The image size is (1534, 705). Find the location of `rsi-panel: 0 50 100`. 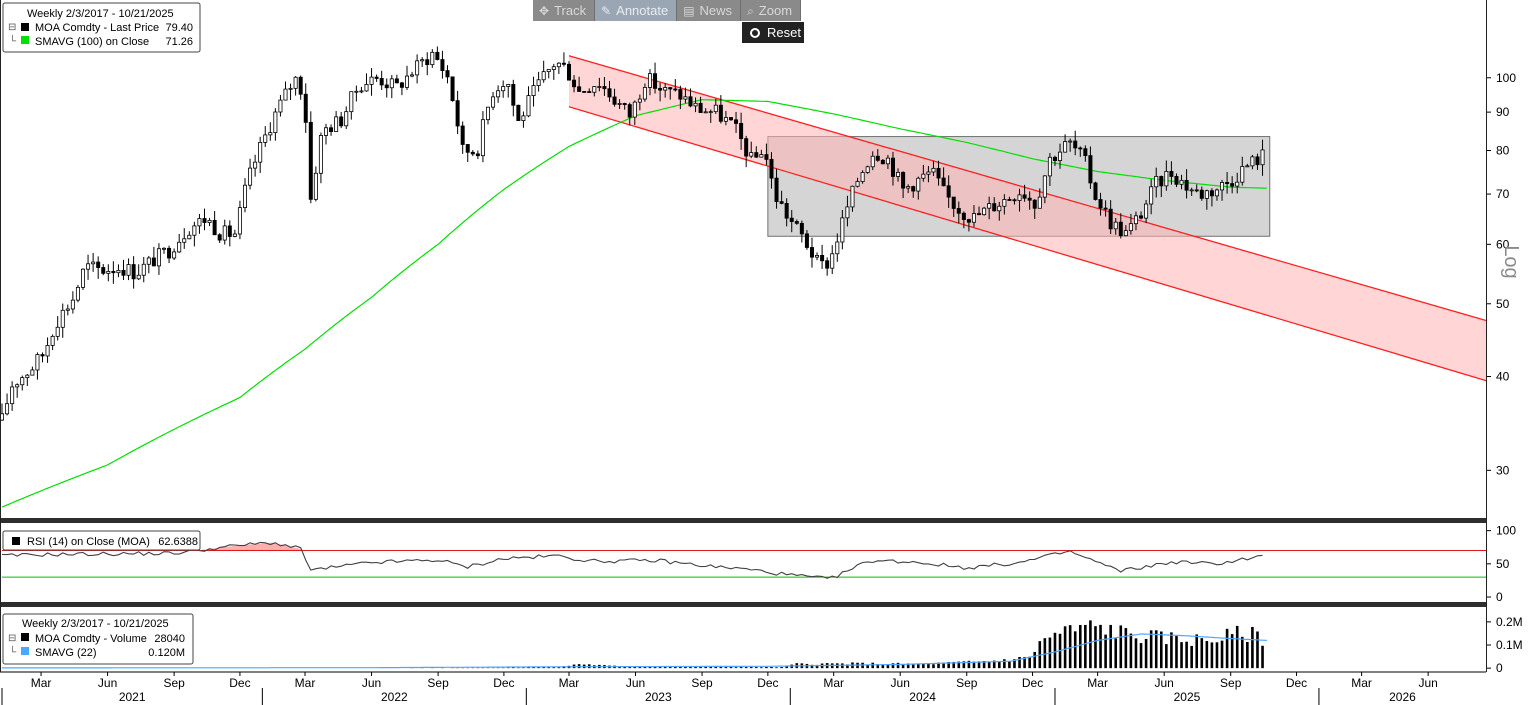

rsi-panel: 0 50 100 is located at coordinates (758, 564).